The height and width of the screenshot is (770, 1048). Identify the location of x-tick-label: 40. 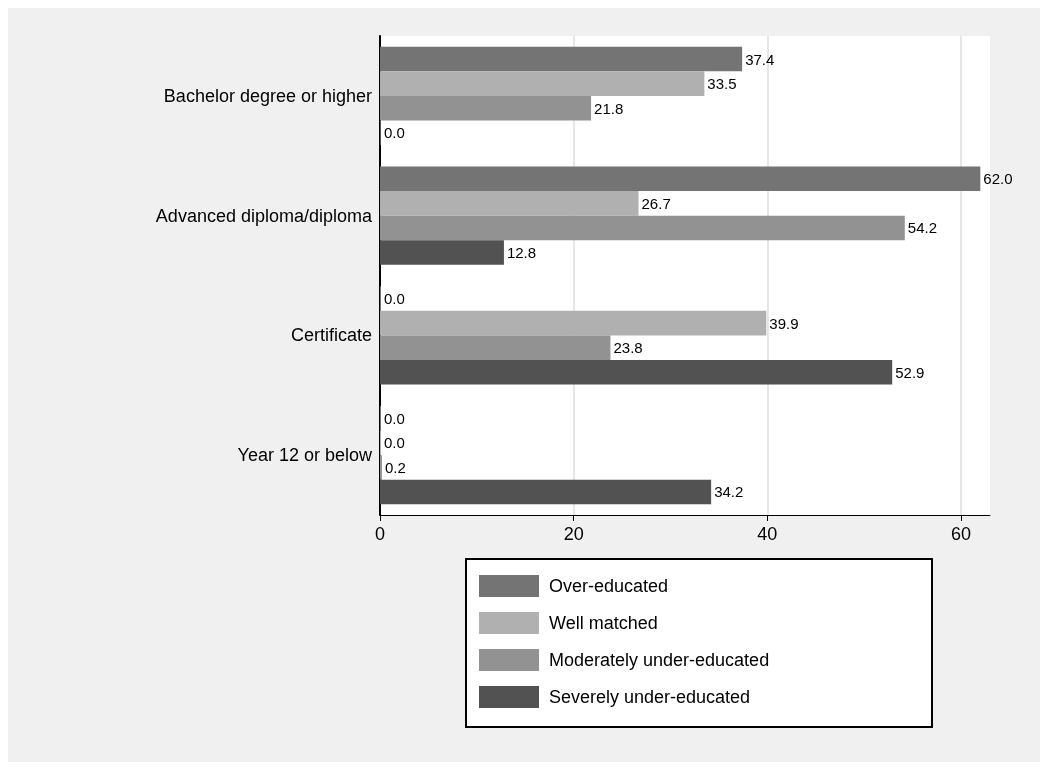
(767, 534).